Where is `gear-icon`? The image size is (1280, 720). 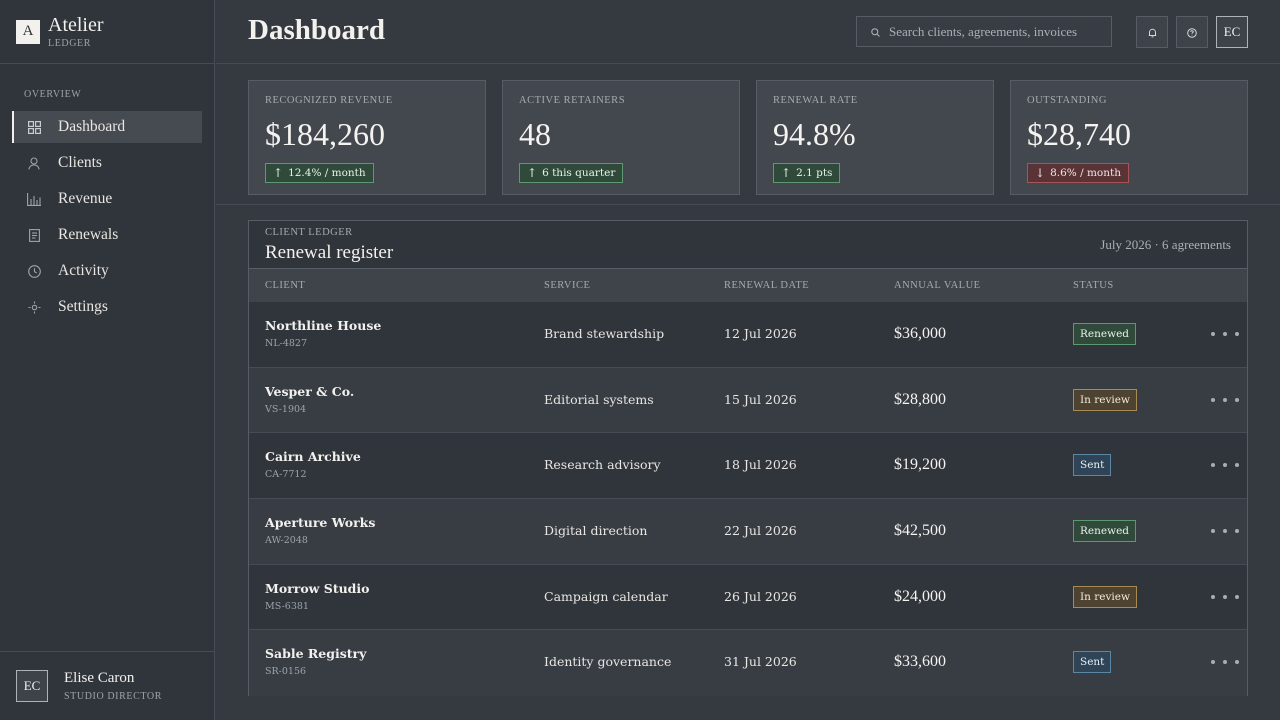
gear-icon is located at coordinates (34, 307).